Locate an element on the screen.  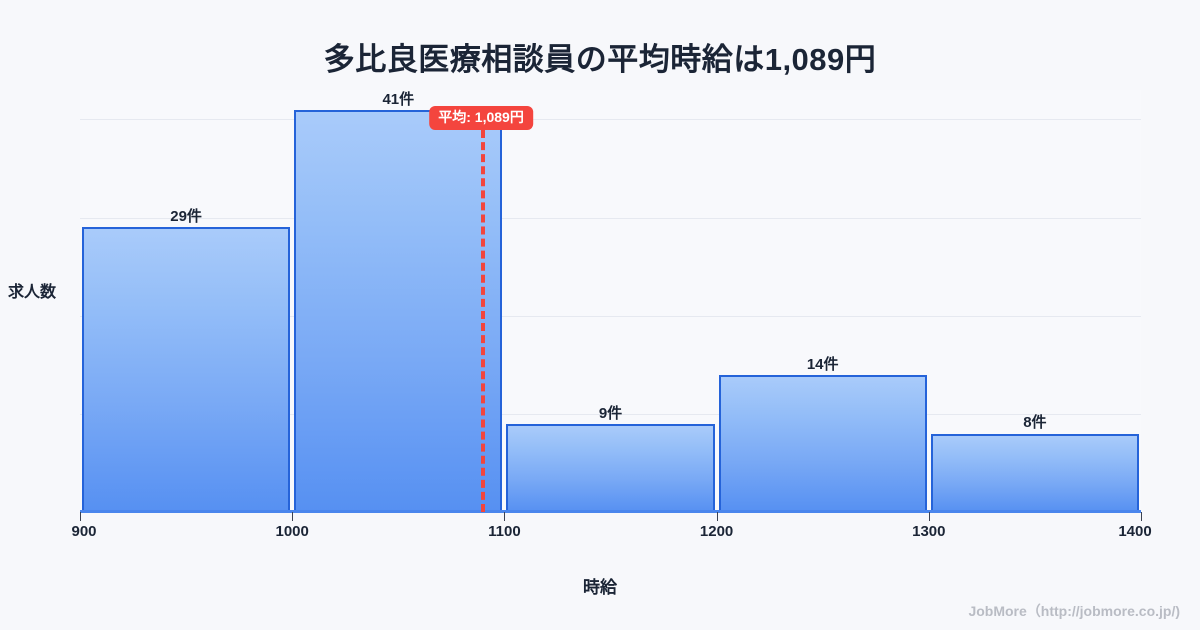
chart-title: 多比良医療相談員の平均時給は1,089円 is located at coordinates (600, 59).